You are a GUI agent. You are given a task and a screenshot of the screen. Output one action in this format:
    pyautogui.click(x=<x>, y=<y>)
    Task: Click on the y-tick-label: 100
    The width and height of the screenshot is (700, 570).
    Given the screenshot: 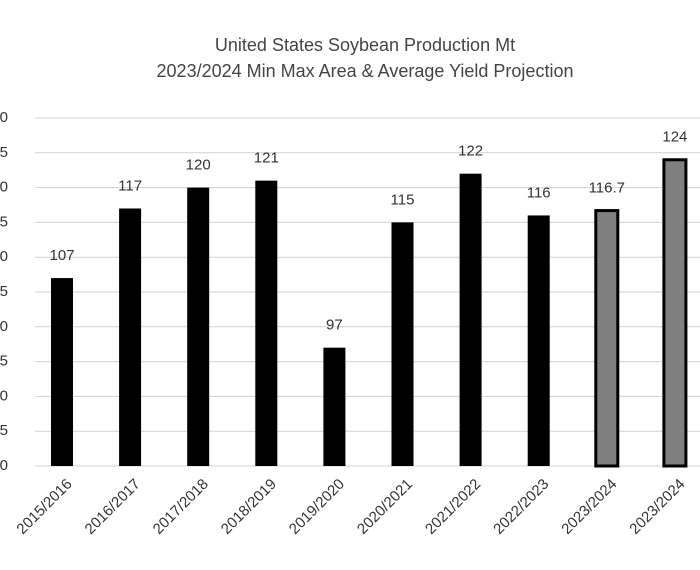 What is the action you would take?
    pyautogui.click(x=4, y=326)
    